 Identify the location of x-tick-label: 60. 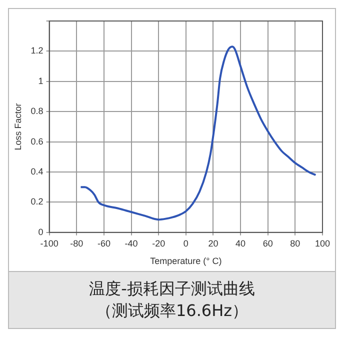
(267, 243).